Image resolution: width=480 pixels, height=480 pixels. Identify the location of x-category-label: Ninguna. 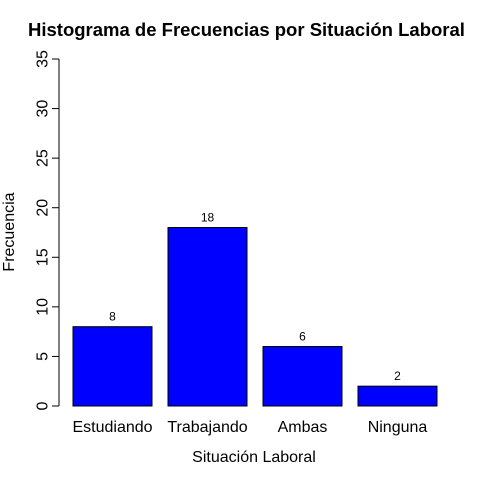
(398, 427).